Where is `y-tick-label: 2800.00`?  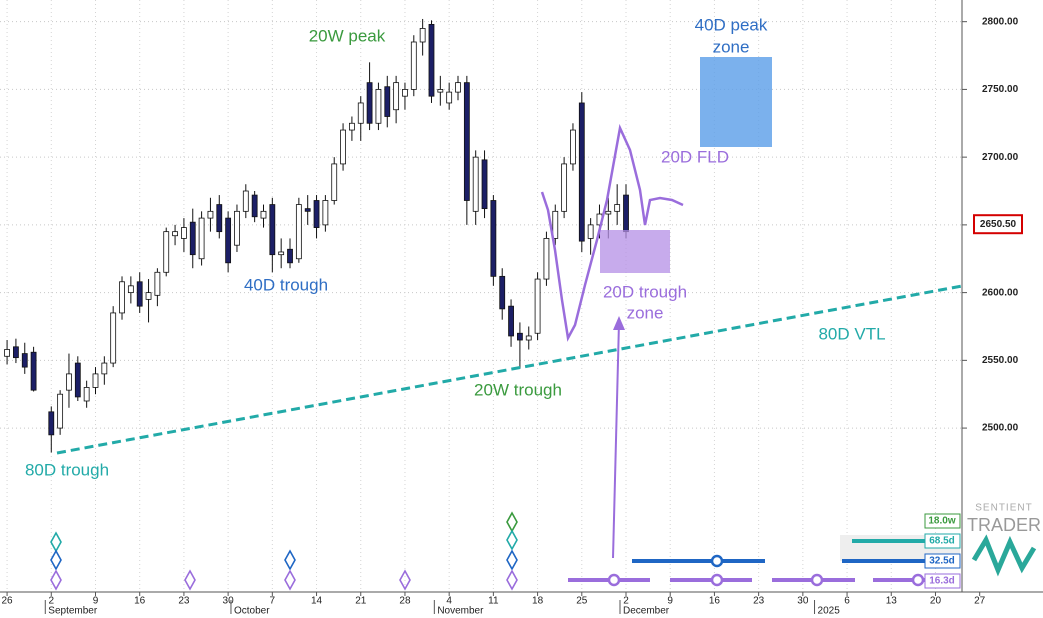 y-tick-label: 2800.00 is located at coordinates (1000, 21).